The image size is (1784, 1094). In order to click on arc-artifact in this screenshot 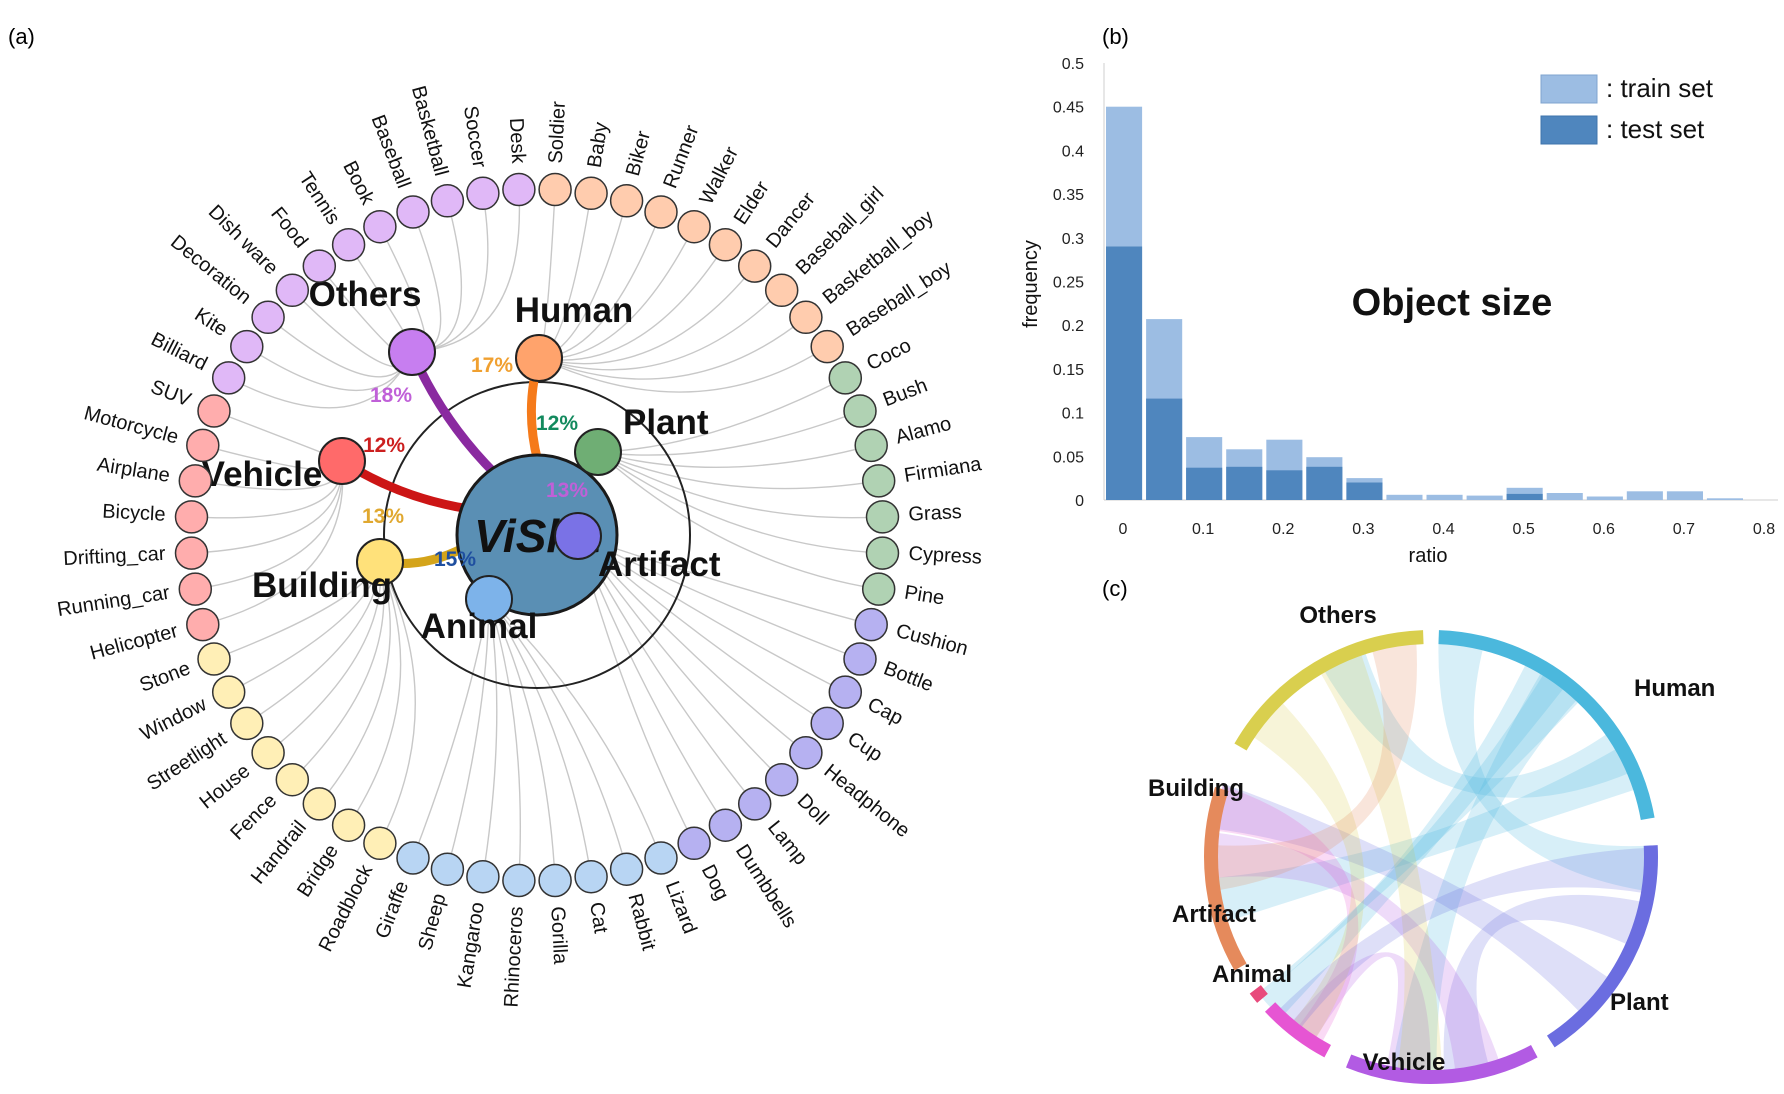, I will do `click(1258, 994)`.